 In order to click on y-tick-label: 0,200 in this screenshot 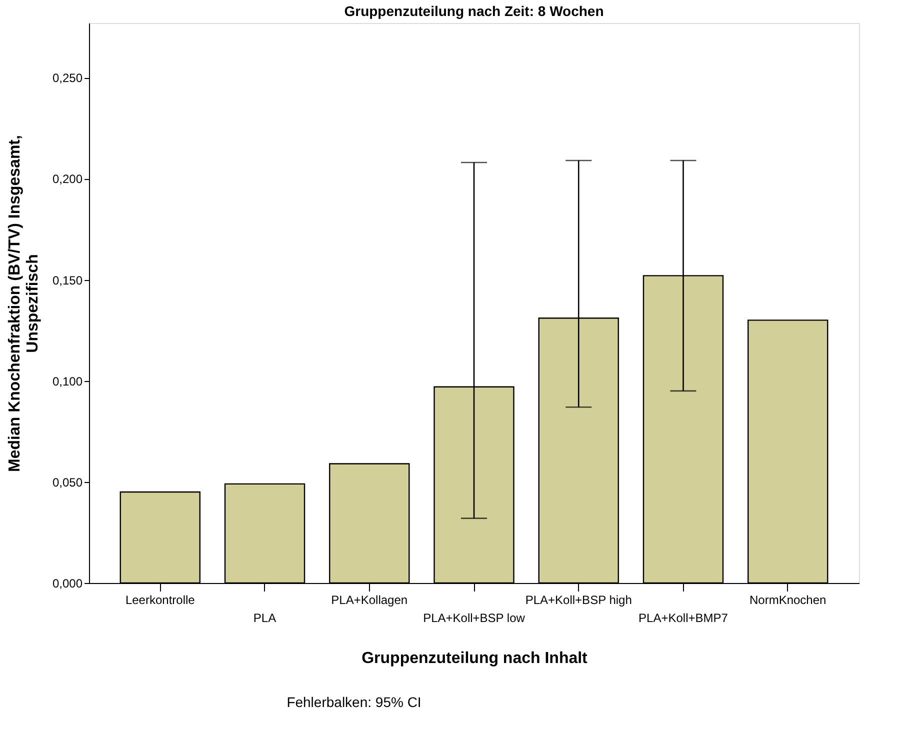, I will do `click(67, 179)`.